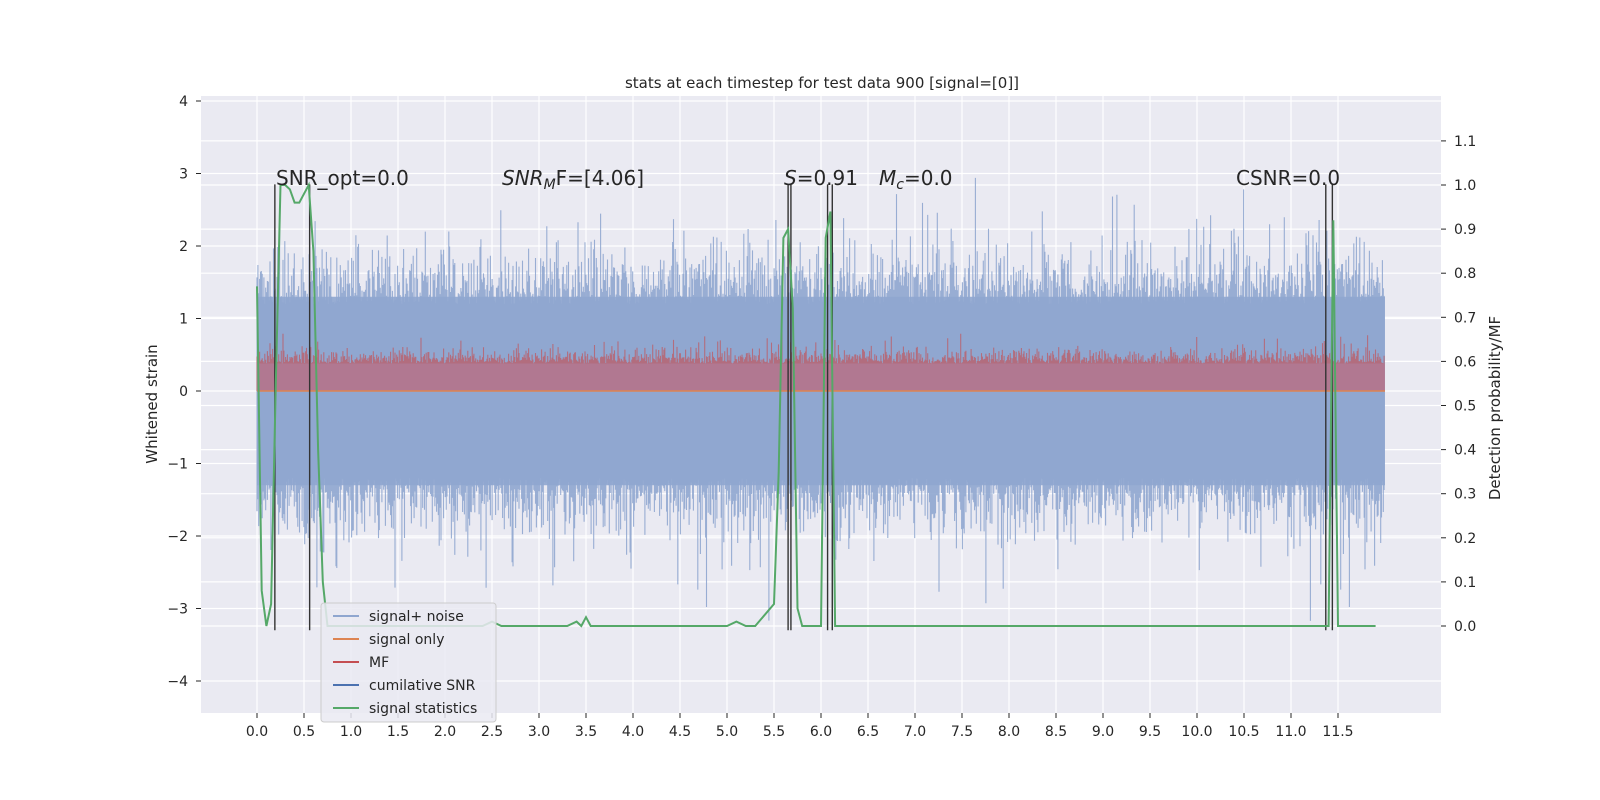  What do you see at coordinates (1465, 186) in the screenshot?
I see `y2-tick-label: 1.0` at bounding box center [1465, 186].